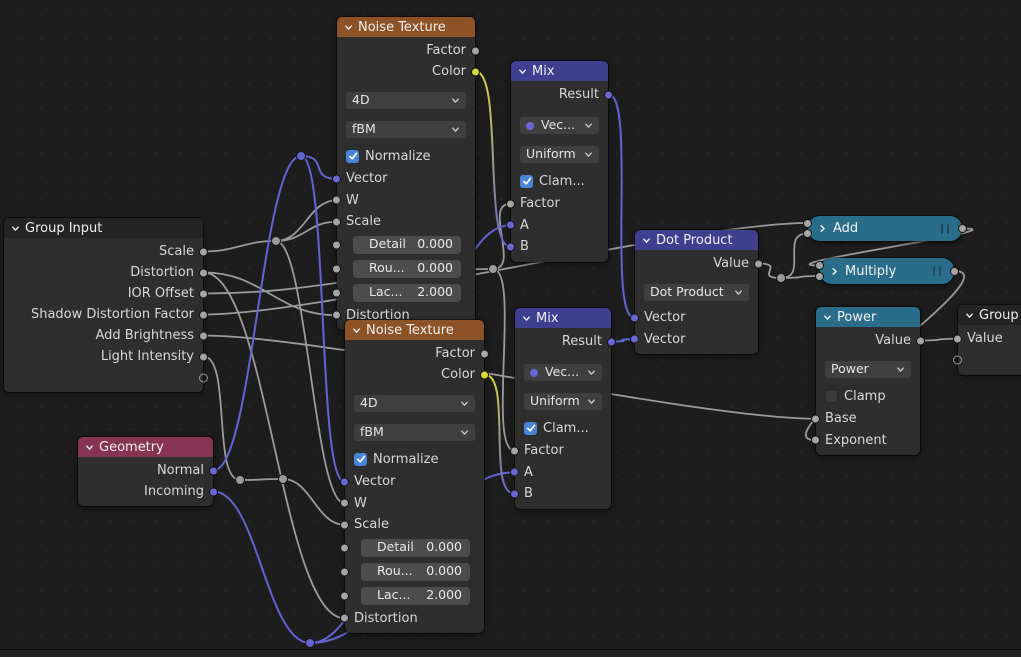 This screenshot has height=657, width=1021. I want to click on node-power: Power Value Power Clamp Base Exponent, so click(868, 381).